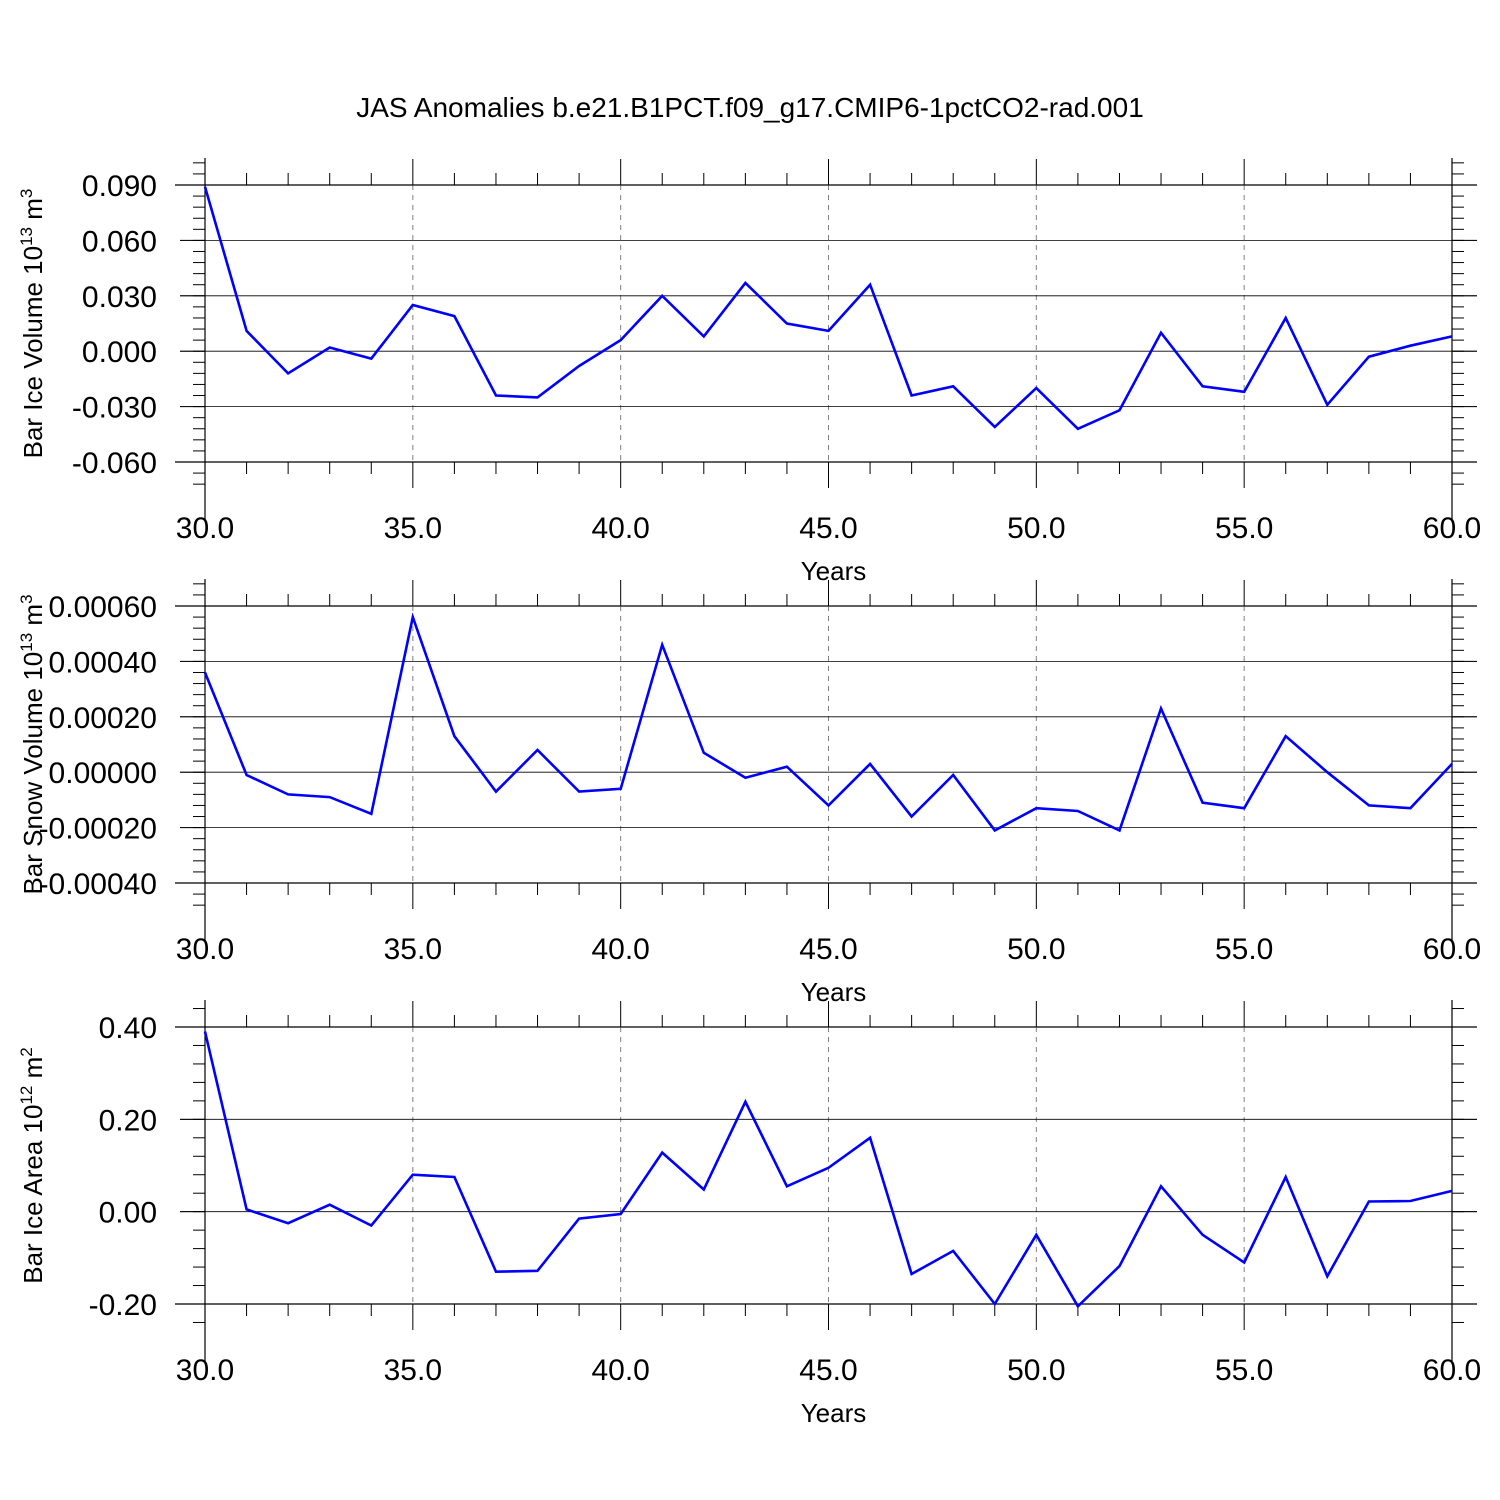 This screenshot has width=1500, height=1500. I want to click on y-axis-title: Bar Snow Volume 1013 m3, so click(32, 744).